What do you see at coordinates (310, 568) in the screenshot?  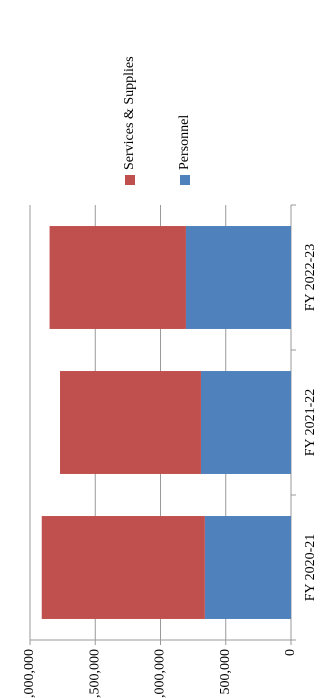 I see `x-tick-label: FY 2020-21` at bounding box center [310, 568].